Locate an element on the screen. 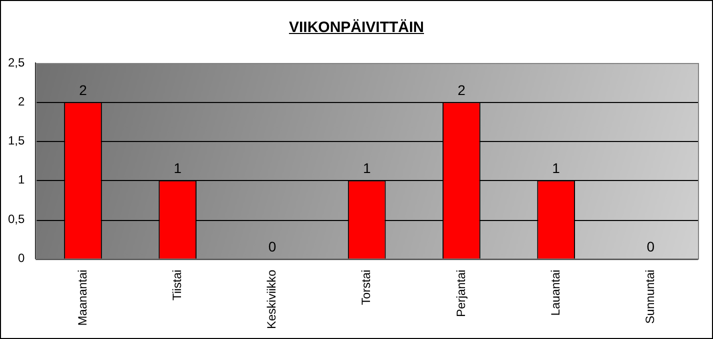 Image resolution: width=713 pixels, height=339 pixels. y-tick-label: 0 is located at coordinates (21, 257).